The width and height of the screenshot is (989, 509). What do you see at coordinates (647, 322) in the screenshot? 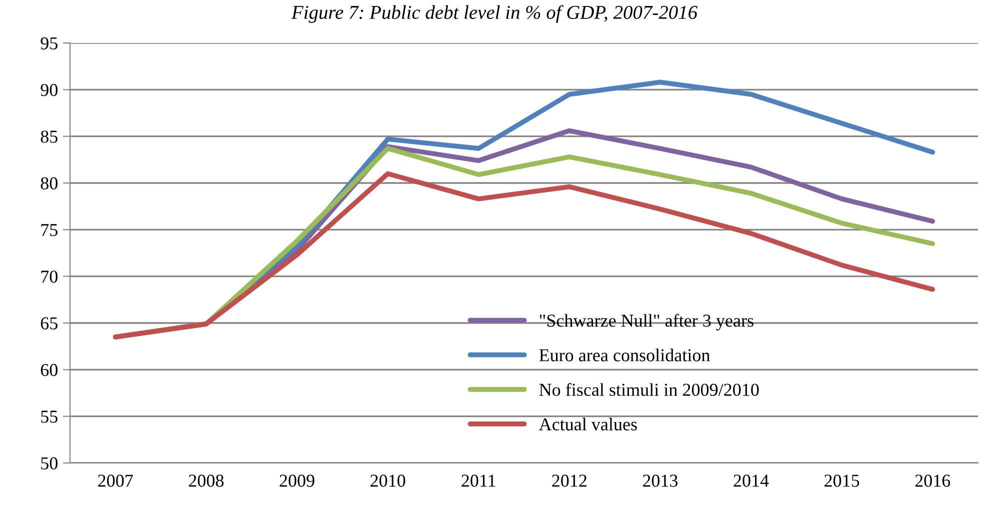
I see `legend-label: "Schwarze Null" after 3 years` at bounding box center [647, 322].